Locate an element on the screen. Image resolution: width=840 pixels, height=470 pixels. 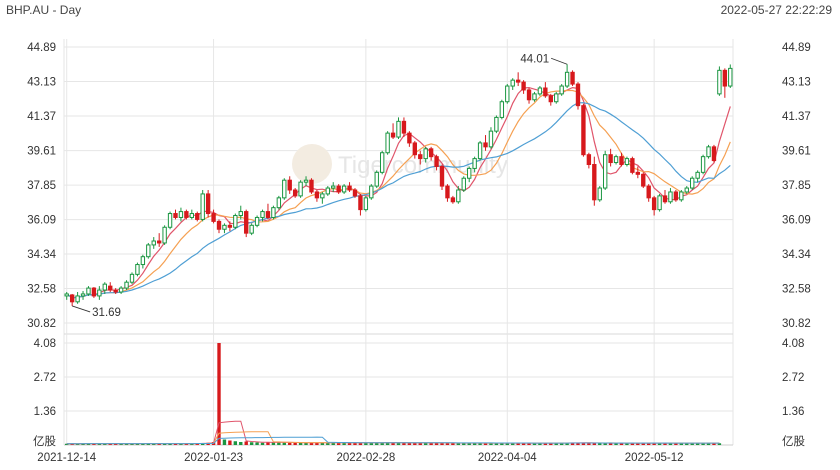
volume-tick-label-left: 2.72 is located at coordinates (45, 378).